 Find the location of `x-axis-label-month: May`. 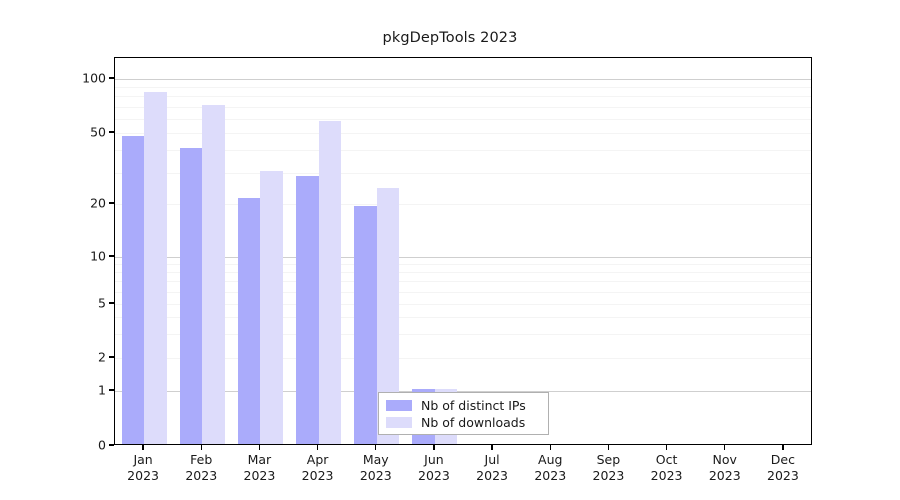

x-axis-label-month: May is located at coordinates (375, 459).